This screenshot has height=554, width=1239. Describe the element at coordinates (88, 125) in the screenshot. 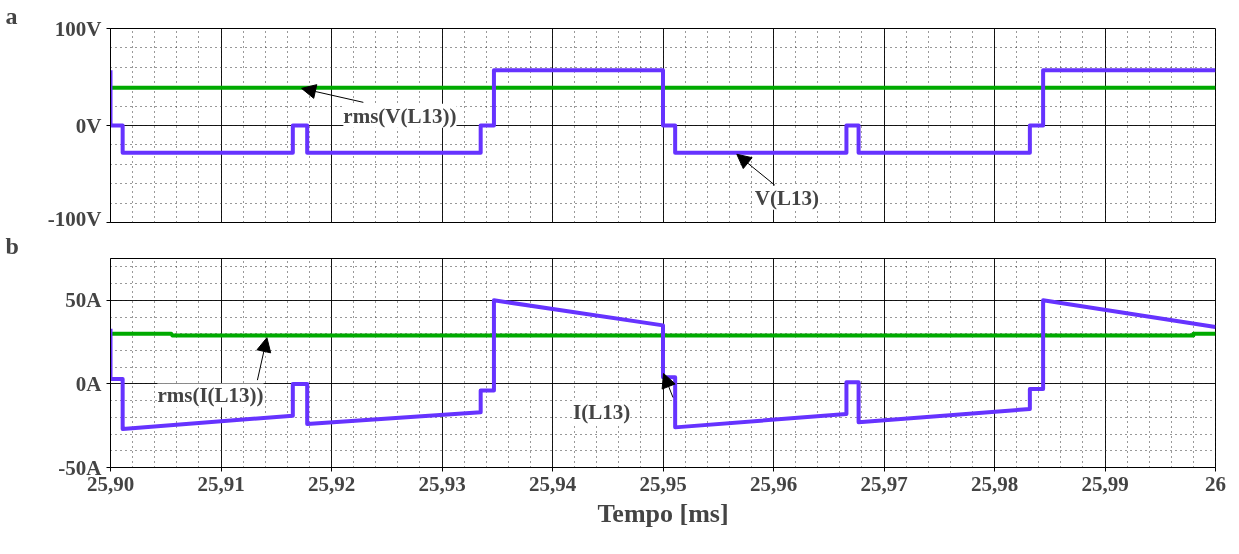

I see `y-tick-label: 0V` at that location.